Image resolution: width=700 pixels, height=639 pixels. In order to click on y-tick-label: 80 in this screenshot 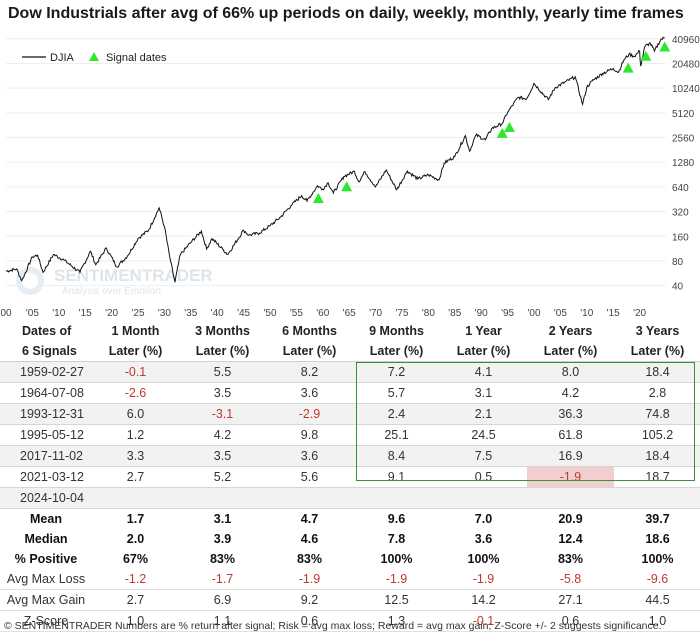, I will do `click(678, 262)`.